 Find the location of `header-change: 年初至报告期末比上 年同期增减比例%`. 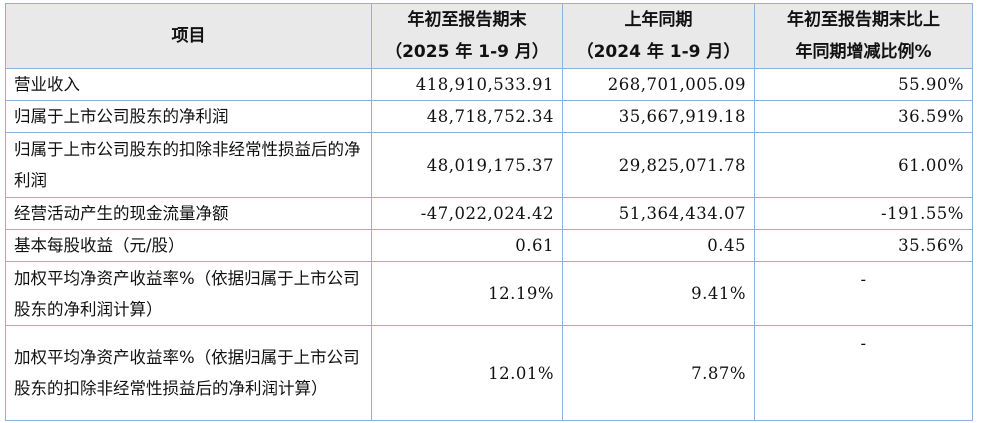

header-change: 年初至报告期末比上 年同期增减比例% is located at coordinates (863, 36).